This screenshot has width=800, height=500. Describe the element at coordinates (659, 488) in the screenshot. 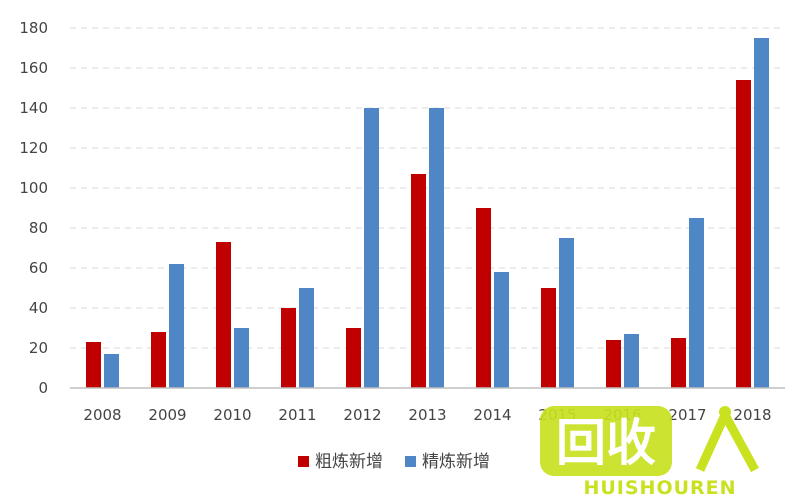

I see `watermark-sub-text: HUISHOUREN` at that location.